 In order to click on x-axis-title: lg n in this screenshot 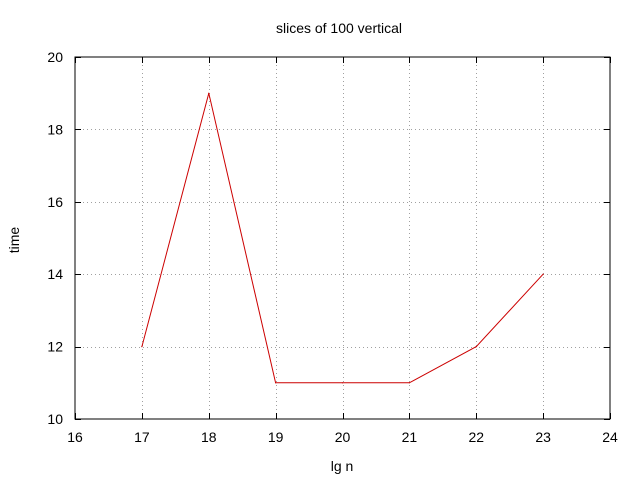, I will do `click(342, 466)`.